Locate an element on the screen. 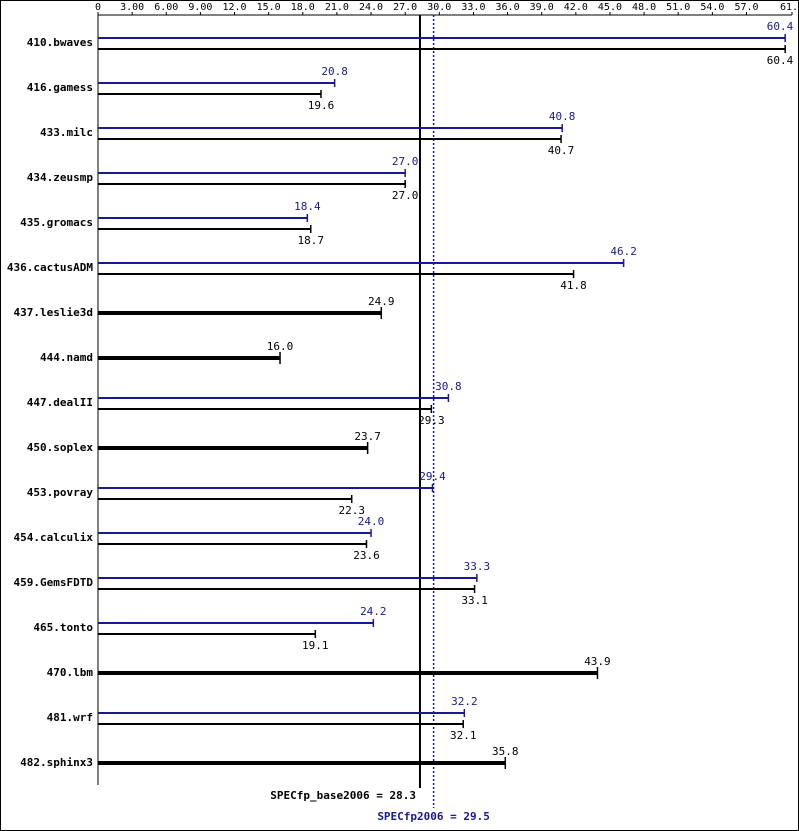 The width and height of the screenshot is (799, 831). category-label: 447.dealII is located at coordinates (60, 402).